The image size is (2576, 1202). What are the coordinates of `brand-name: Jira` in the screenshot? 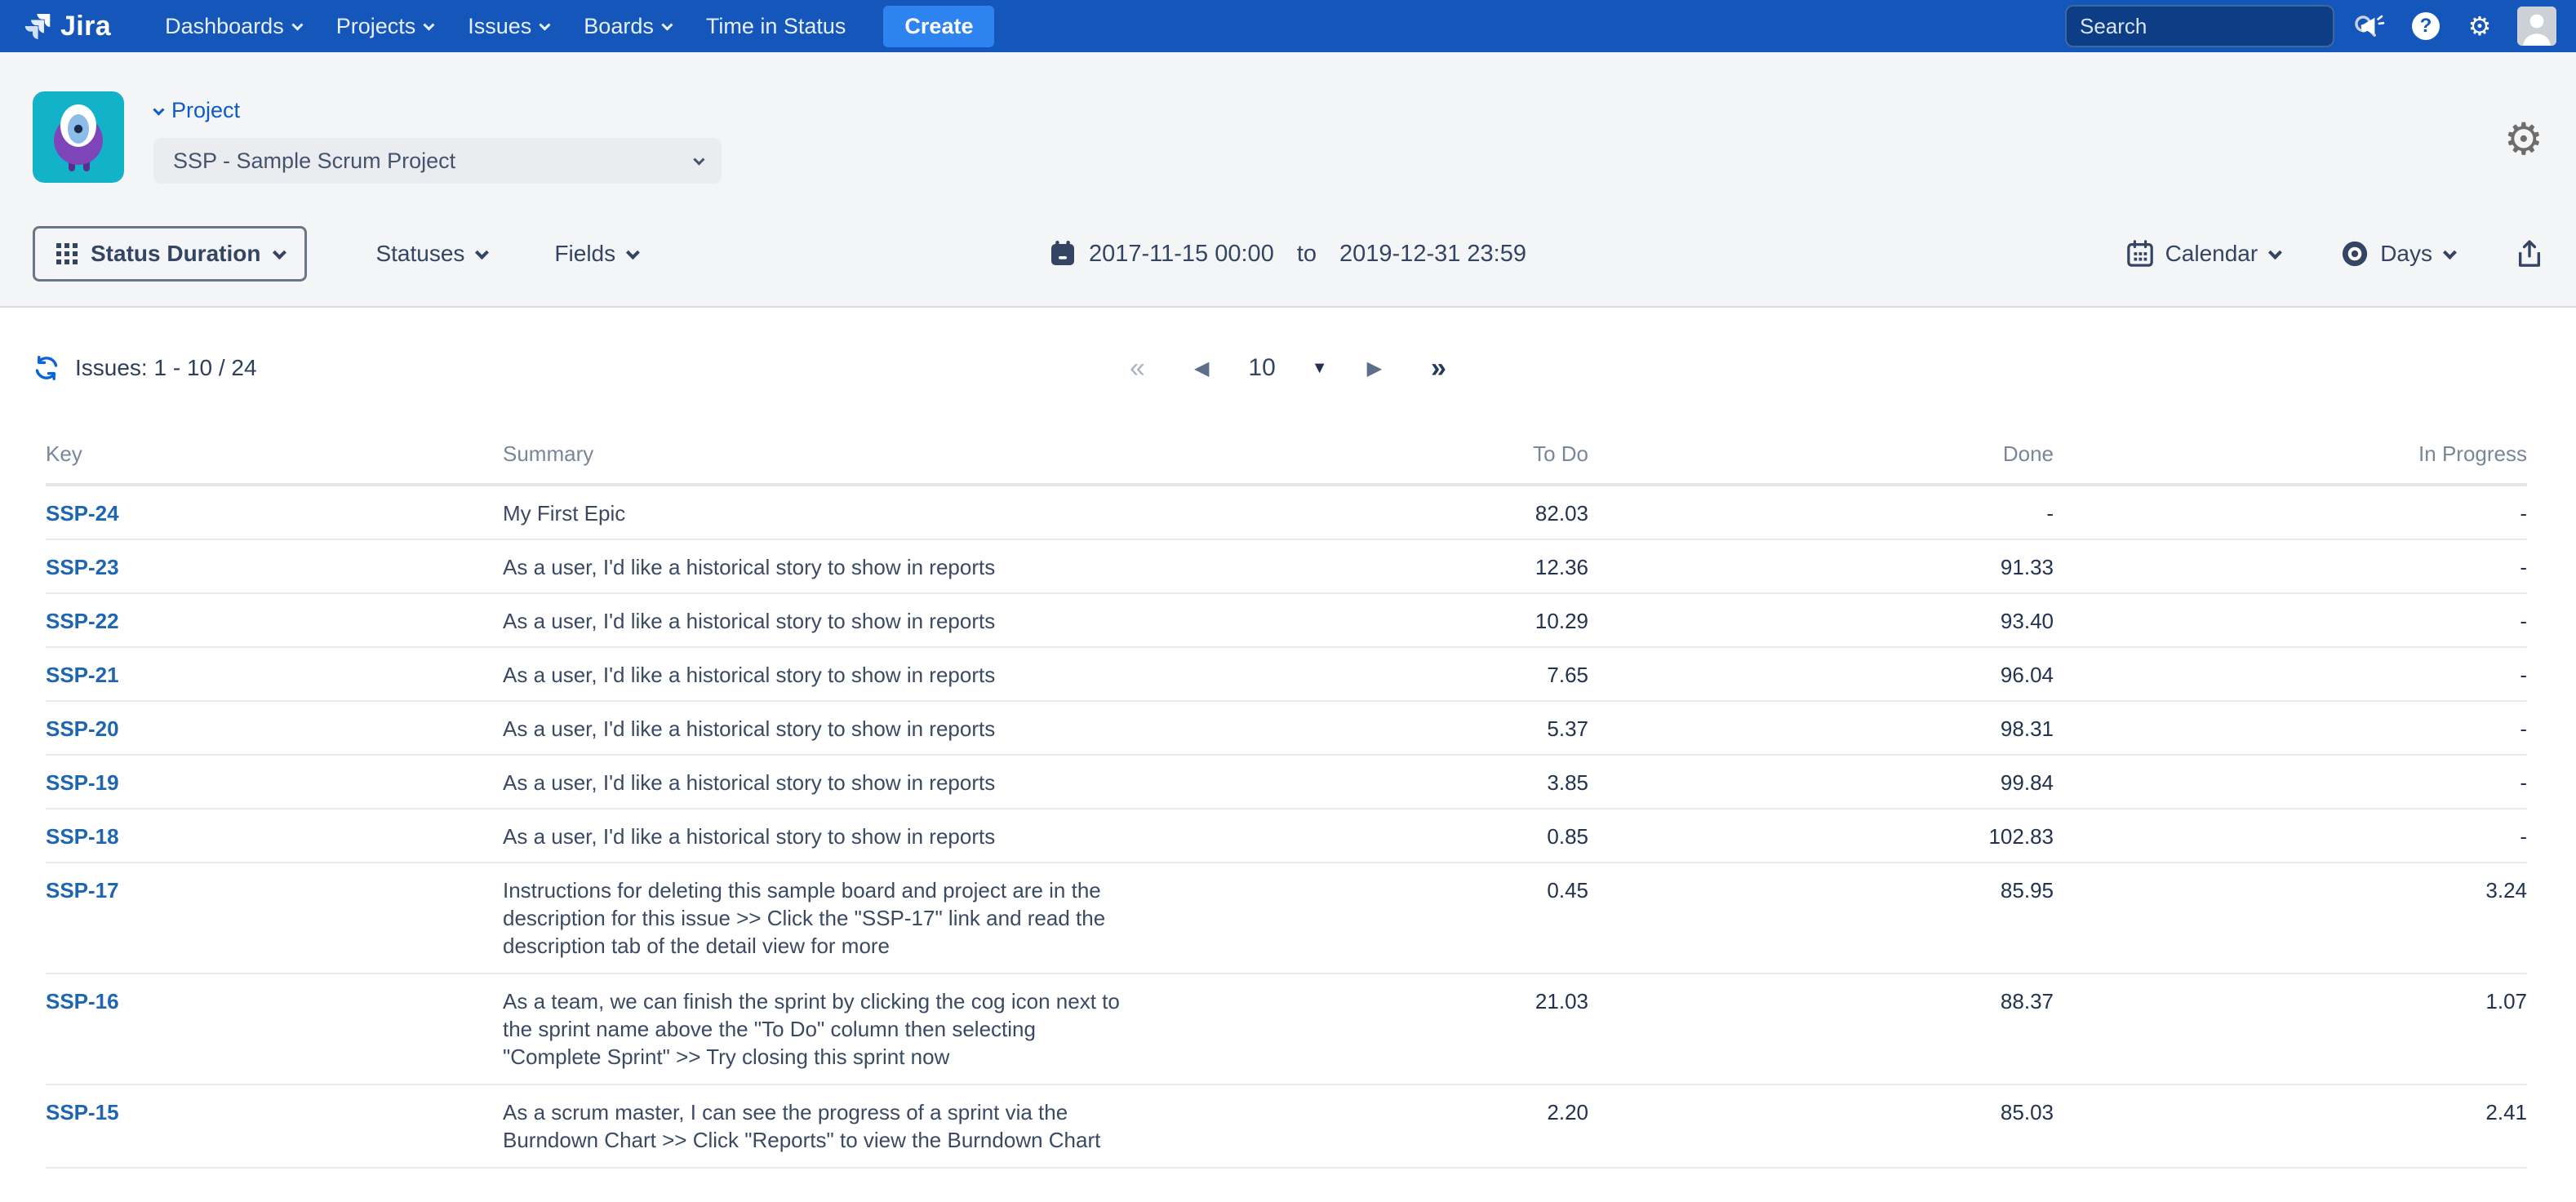 It's located at (86, 26).